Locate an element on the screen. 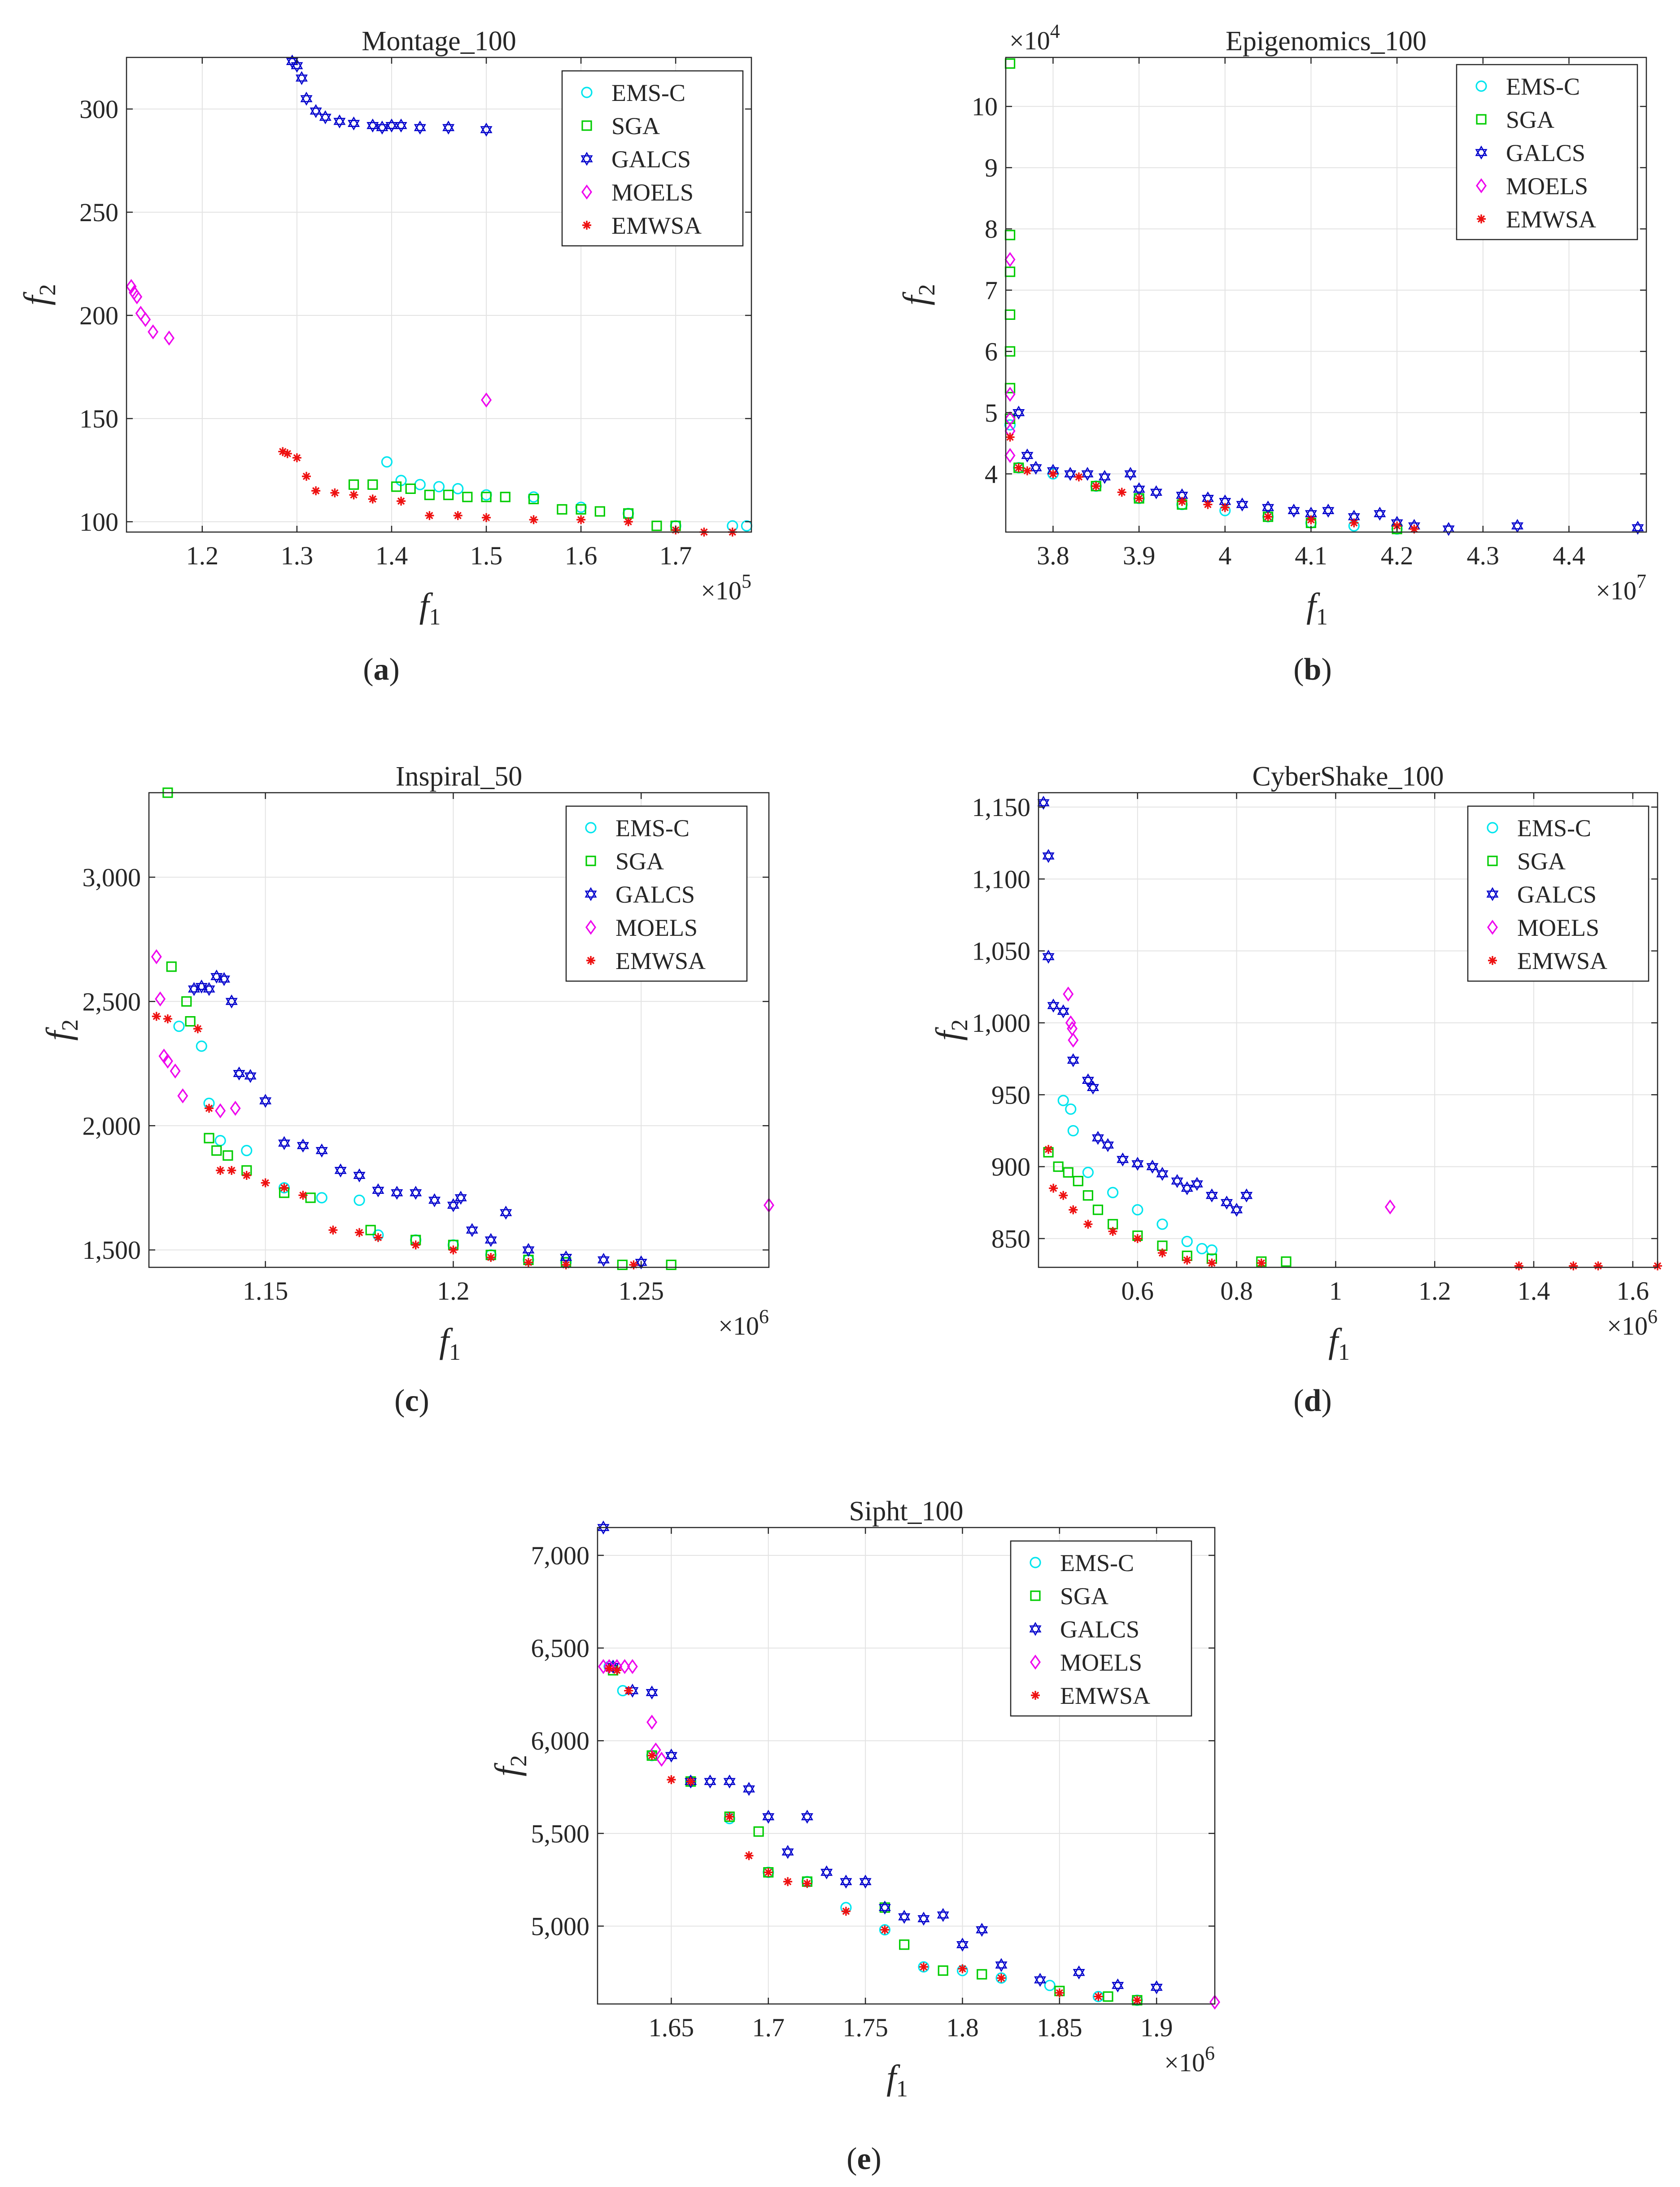  y-multiplier: ×10⁴ is located at coordinates (1034, 37).